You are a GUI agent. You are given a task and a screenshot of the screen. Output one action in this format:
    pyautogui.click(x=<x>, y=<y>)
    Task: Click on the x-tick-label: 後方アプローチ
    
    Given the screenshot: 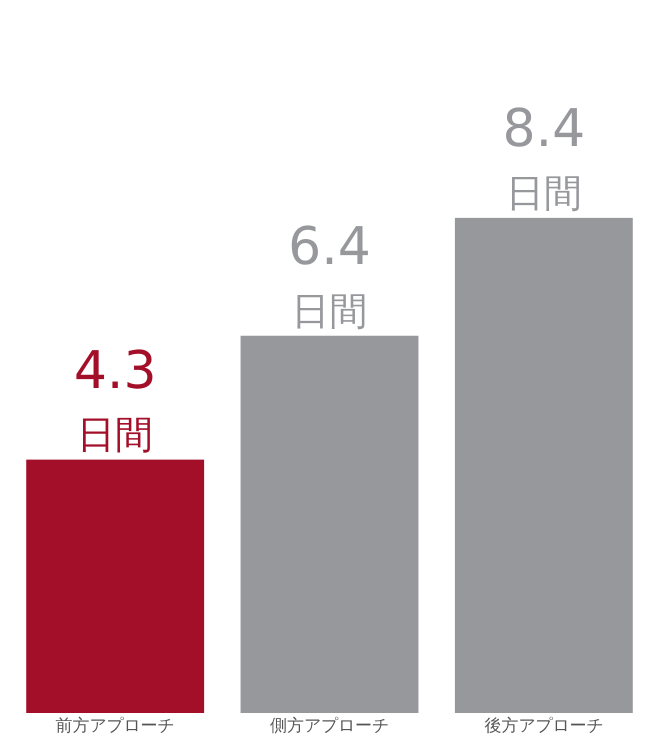 What is the action you would take?
    pyautogui.click(x=544, y=726)
    